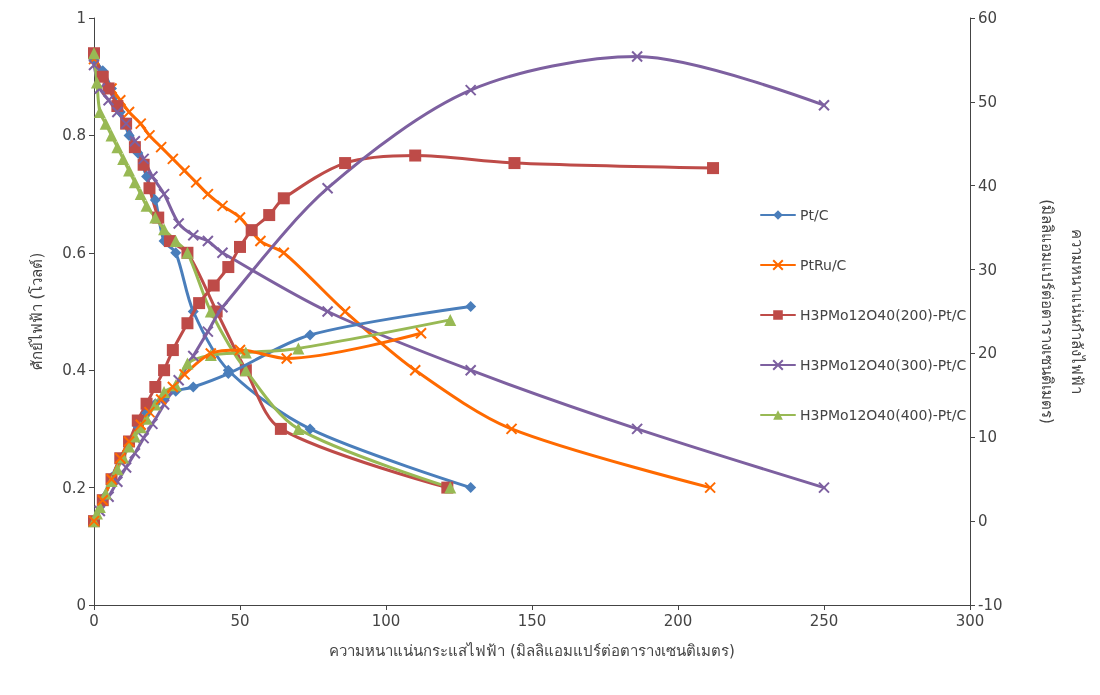 This screenshot has width=1100, height=695. What do you see at coordinates (532, 650) in the screenshot?
I see `x-axis-title: ความหนาแน่นกระแสไฟฟ้า (มิลลิแอมแปร์ต่อตารางเซนติเมตร)` at bounding box center [532, 650].